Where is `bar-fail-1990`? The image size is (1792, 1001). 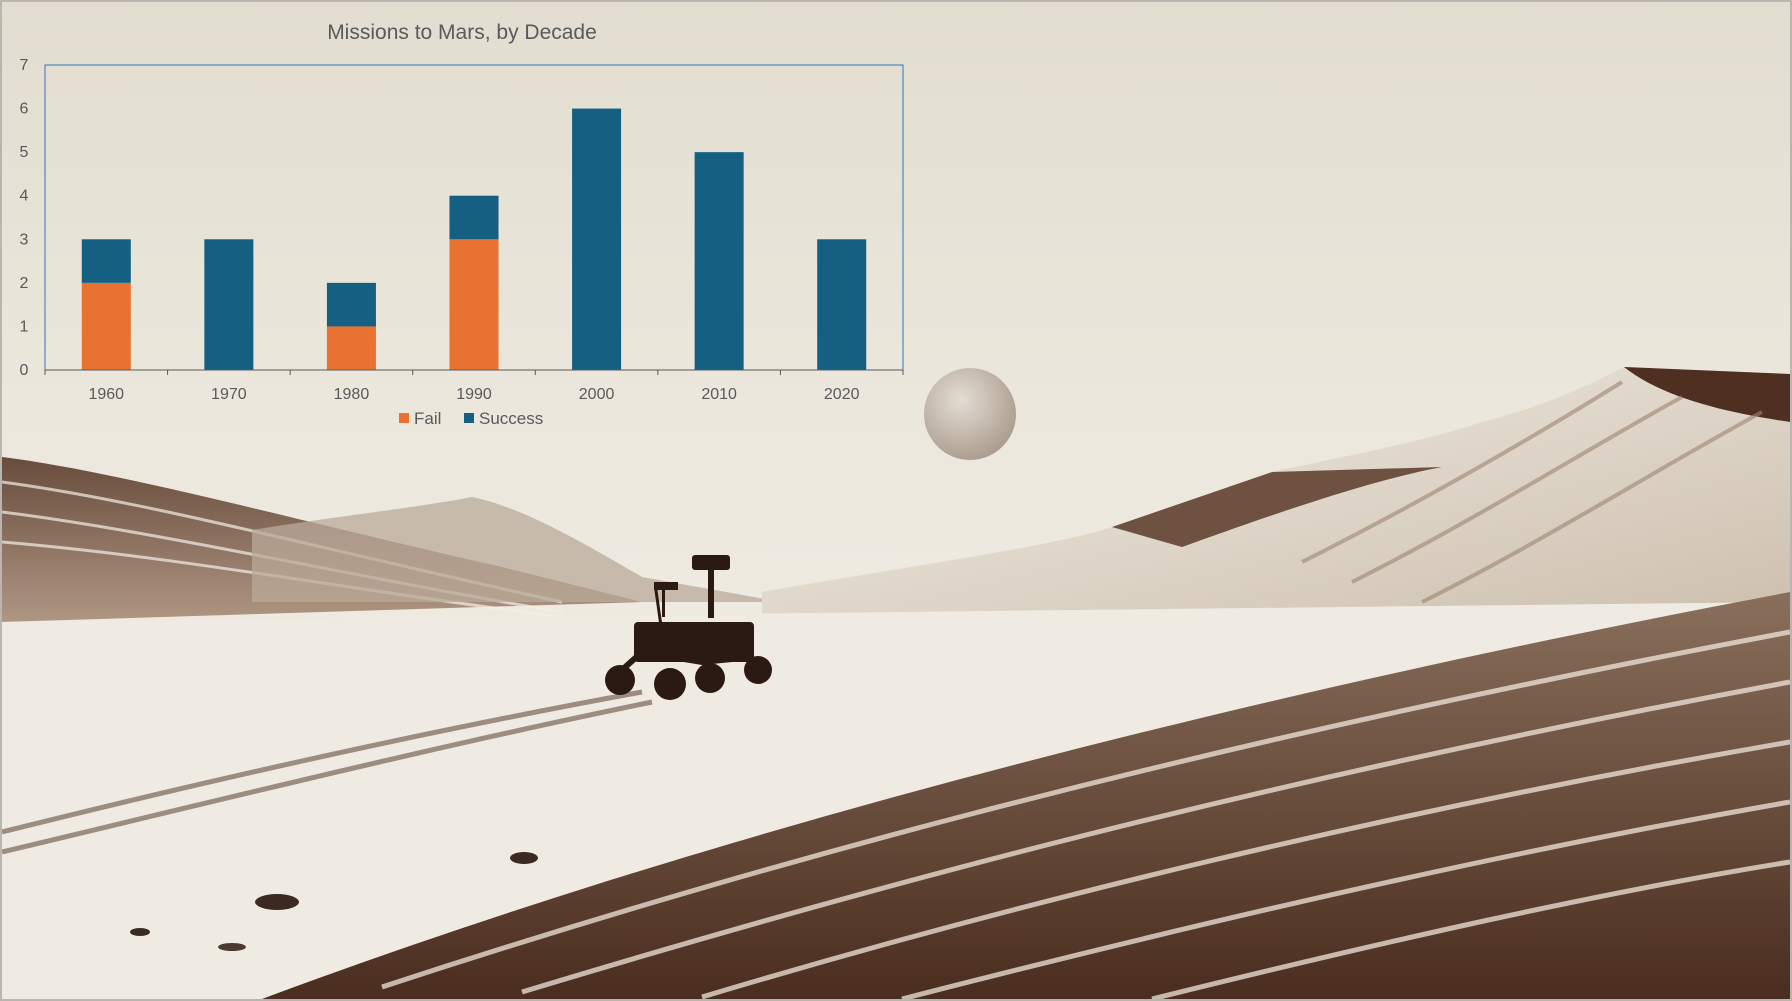
bar-fail-1990 is located at coordinates (474, 304).